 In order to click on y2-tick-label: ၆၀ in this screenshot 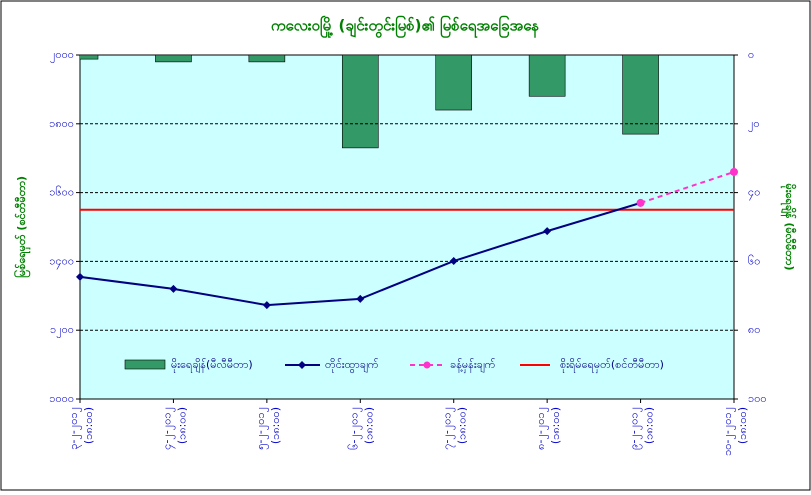, I will do `click(754, 260)`.